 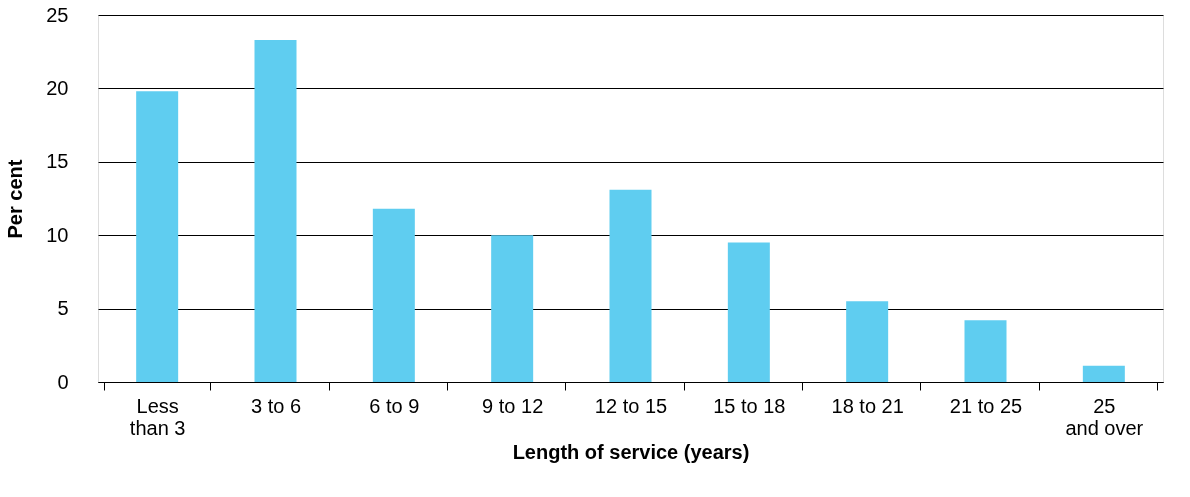 I want to click on y-tick-label: 10, so click(x=57, y=234).